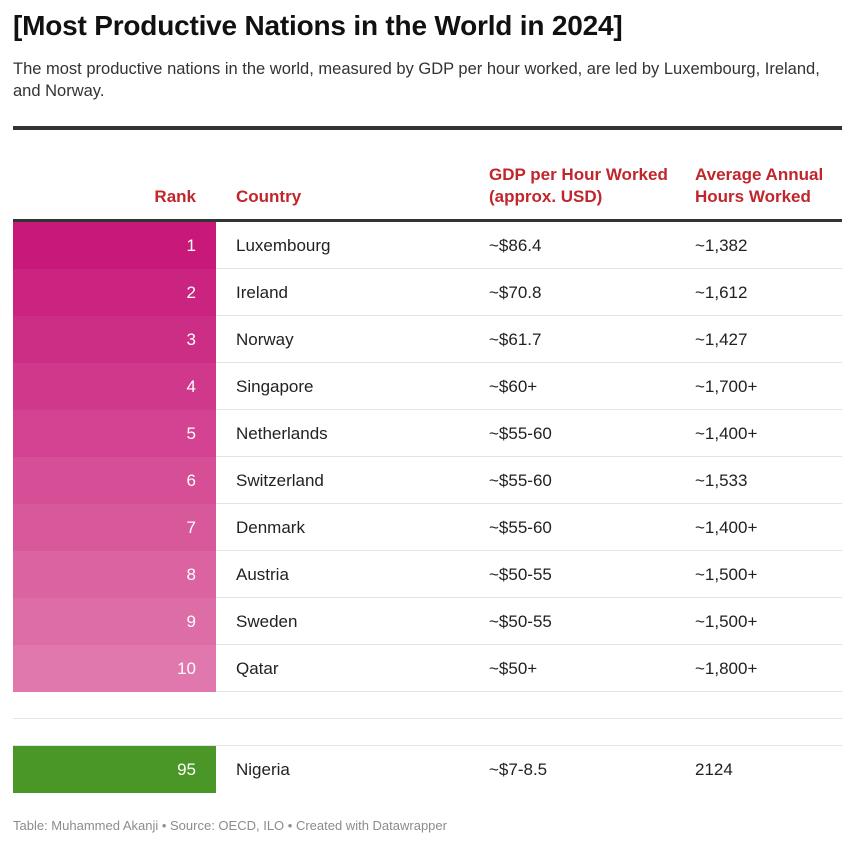  What do you see at coordinates (427, 245) in the screenshot?
I see `table-row: 1 Luxembourg ~$86.4 ~1,382` at bounding box center [427, 245].